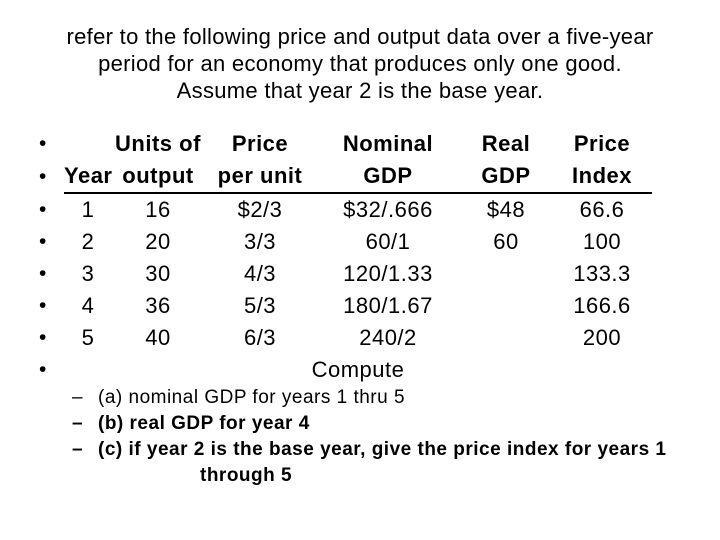  Describe the element at coordinates (344, 338) in the screenshot. I see `table-row: • 5 40 6/3 240/2 200` at that location.